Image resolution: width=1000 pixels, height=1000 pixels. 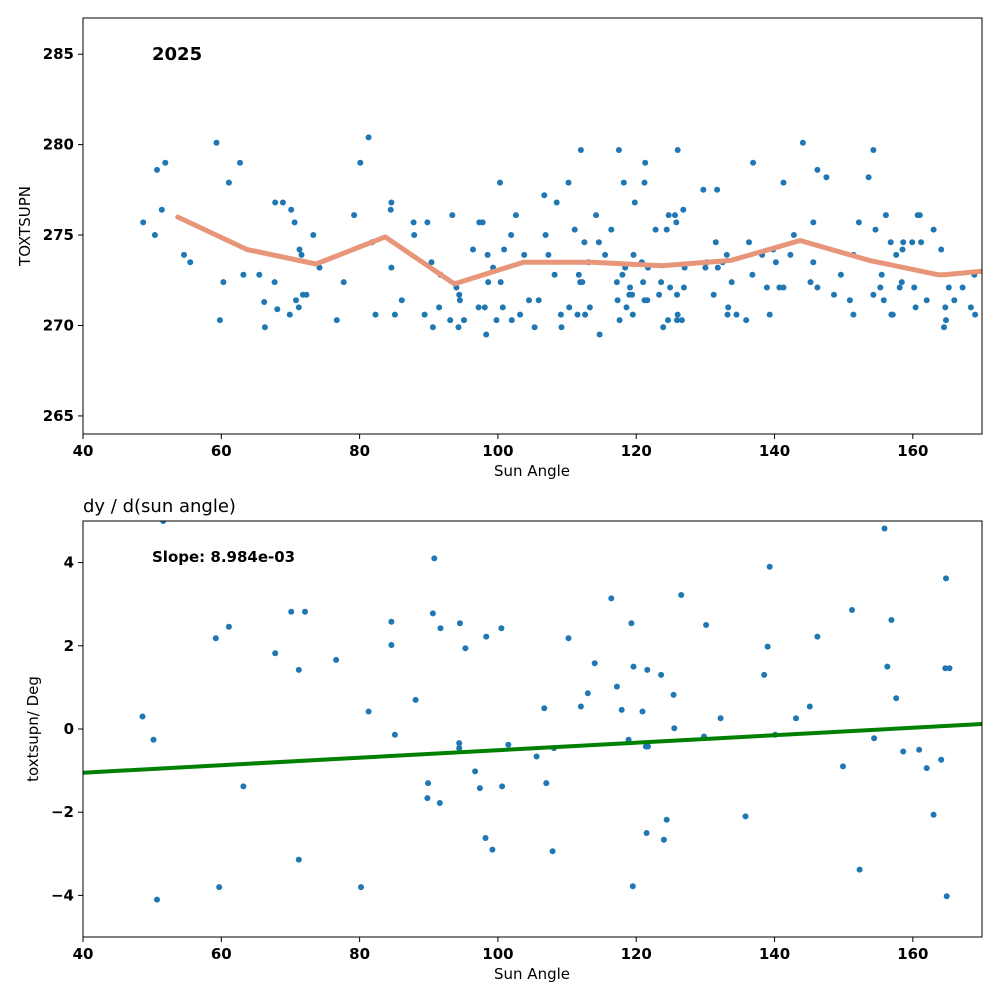 What do you see at coordinates (33, 729) in the screenshot?
I see `y-axis-label-bottom: toxtsupn/ Deg` at bounding box center [33, 729].